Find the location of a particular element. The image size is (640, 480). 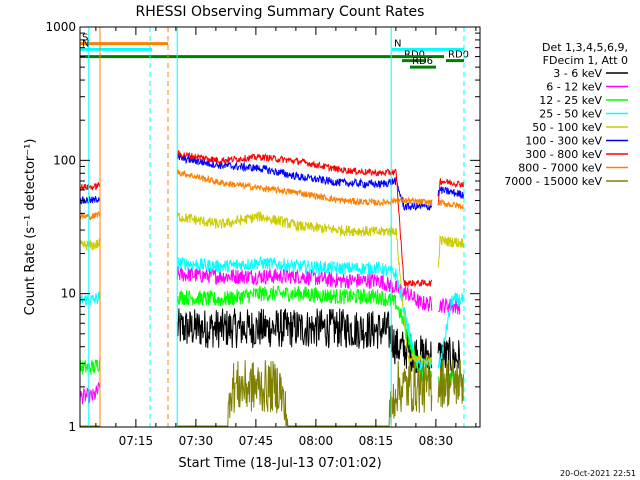

x-tick-label: 07:15 is located at coordinates (136, 441).